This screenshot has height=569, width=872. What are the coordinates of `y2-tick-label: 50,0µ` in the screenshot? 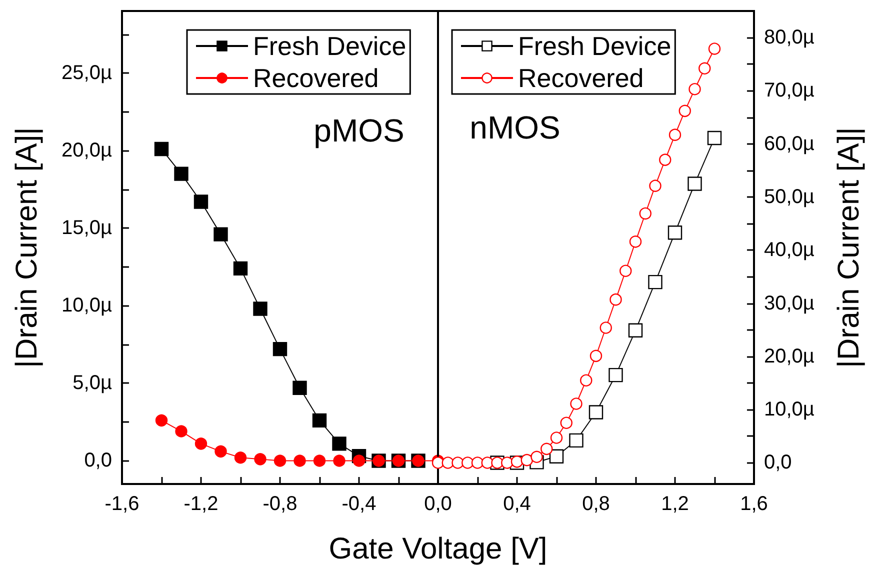 It's located at (789, 197).